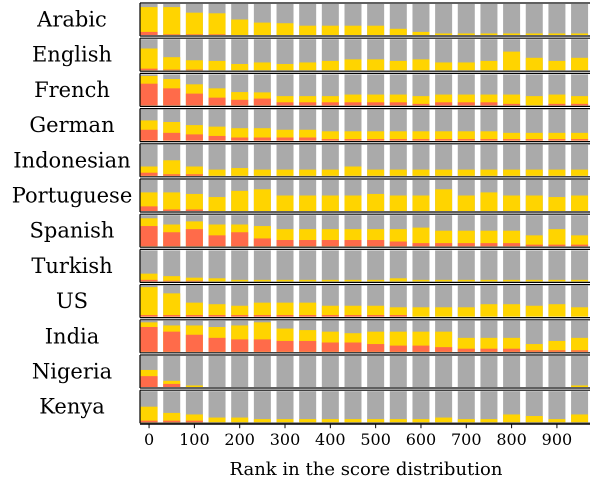 This screenshot has width=590, height=484. What do you see at coordinates (366, 469) in the screenshot?
I see `x-axis-title: Rank in the score distribution` at bounding box center [366, 469].